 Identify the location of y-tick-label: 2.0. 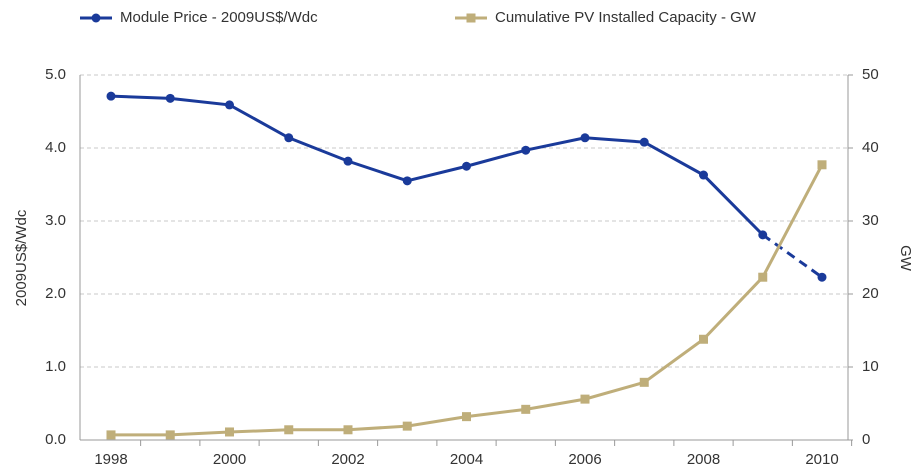
(55, 293).